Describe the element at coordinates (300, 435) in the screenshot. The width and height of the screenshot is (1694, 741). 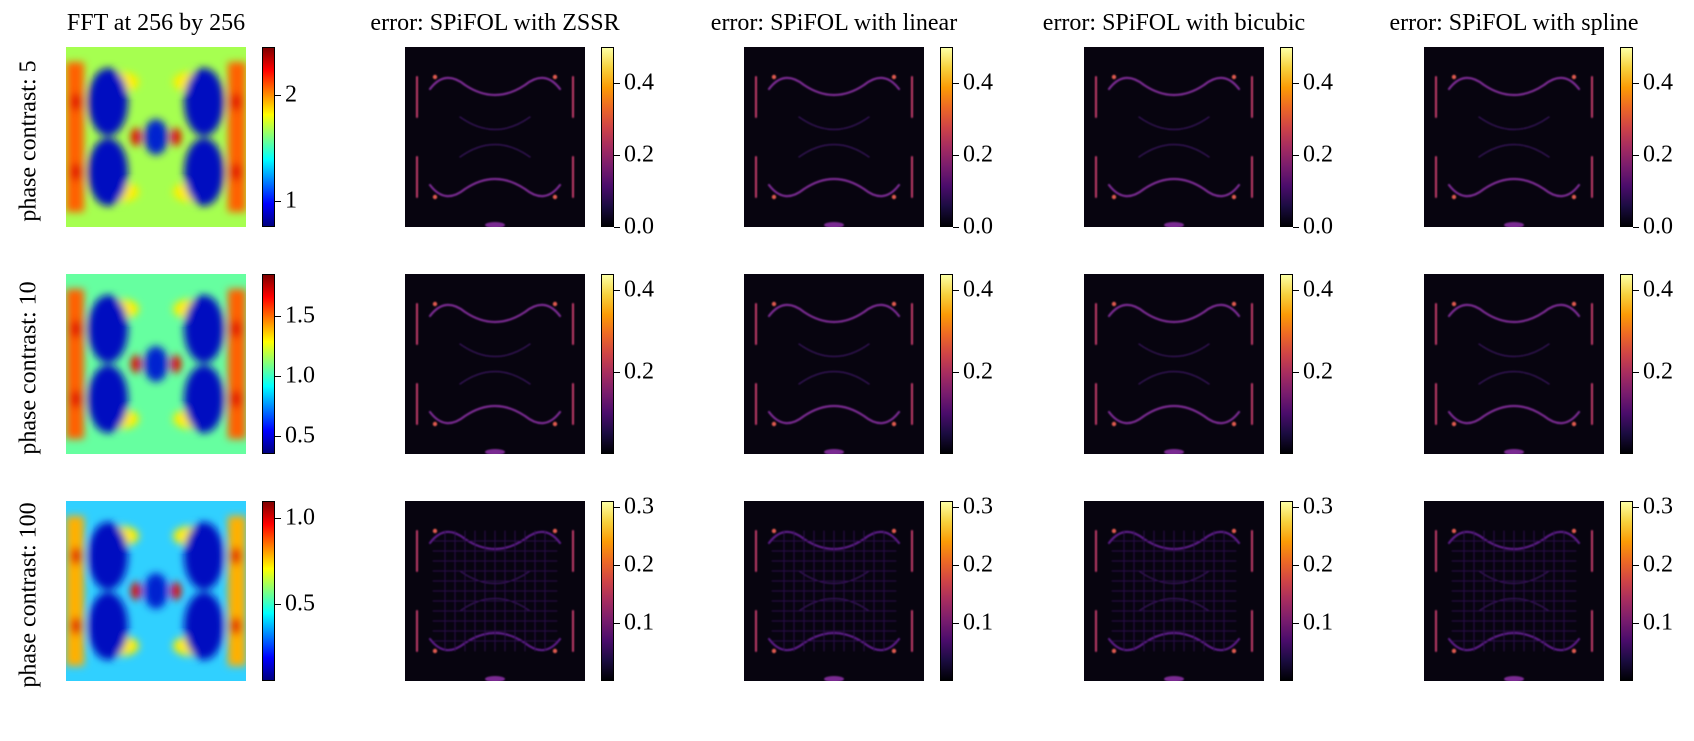
I see `colorbar-tick-label: 0.5` at that location.